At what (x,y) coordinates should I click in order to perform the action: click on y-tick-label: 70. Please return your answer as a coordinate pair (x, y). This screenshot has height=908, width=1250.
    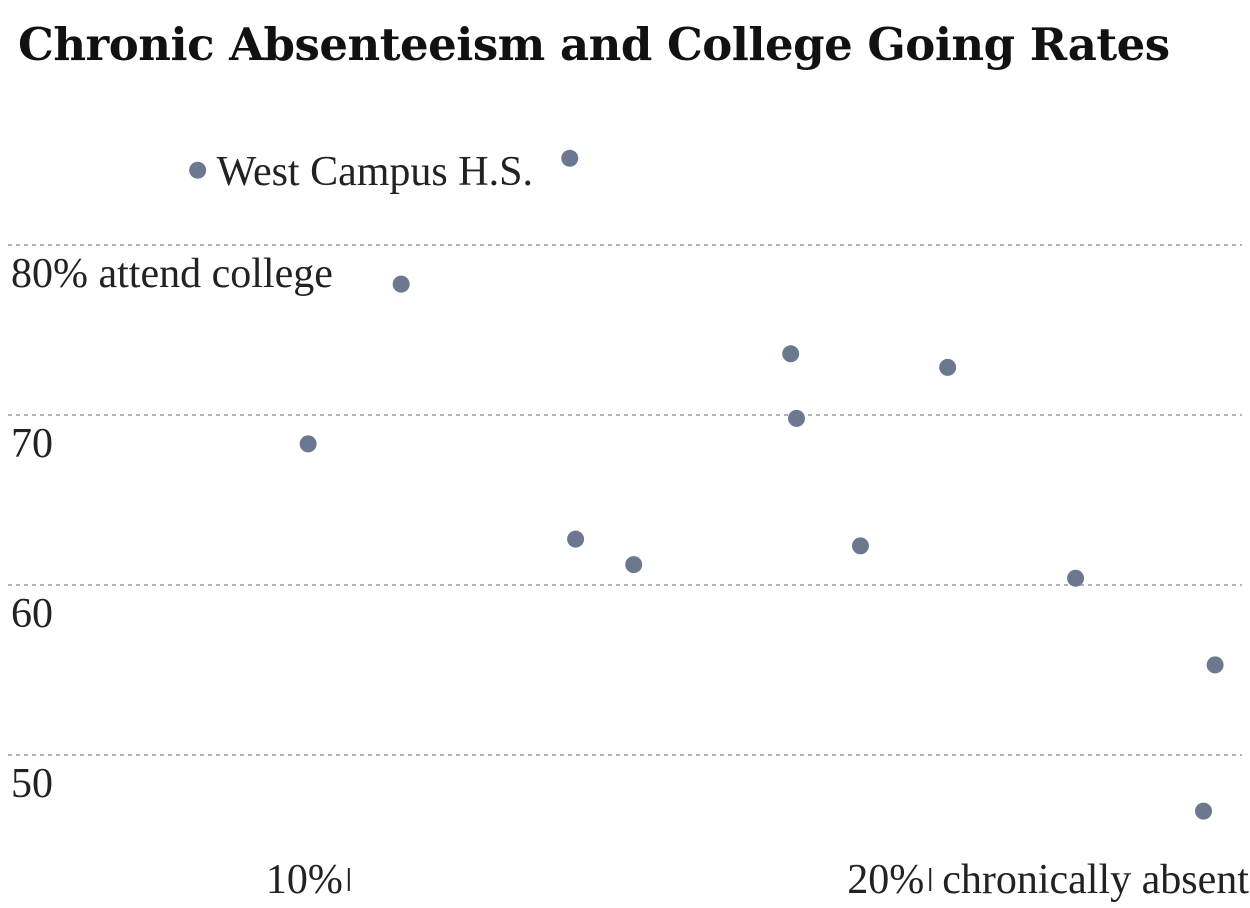
    Looking at the image, I should click on (32, 444).